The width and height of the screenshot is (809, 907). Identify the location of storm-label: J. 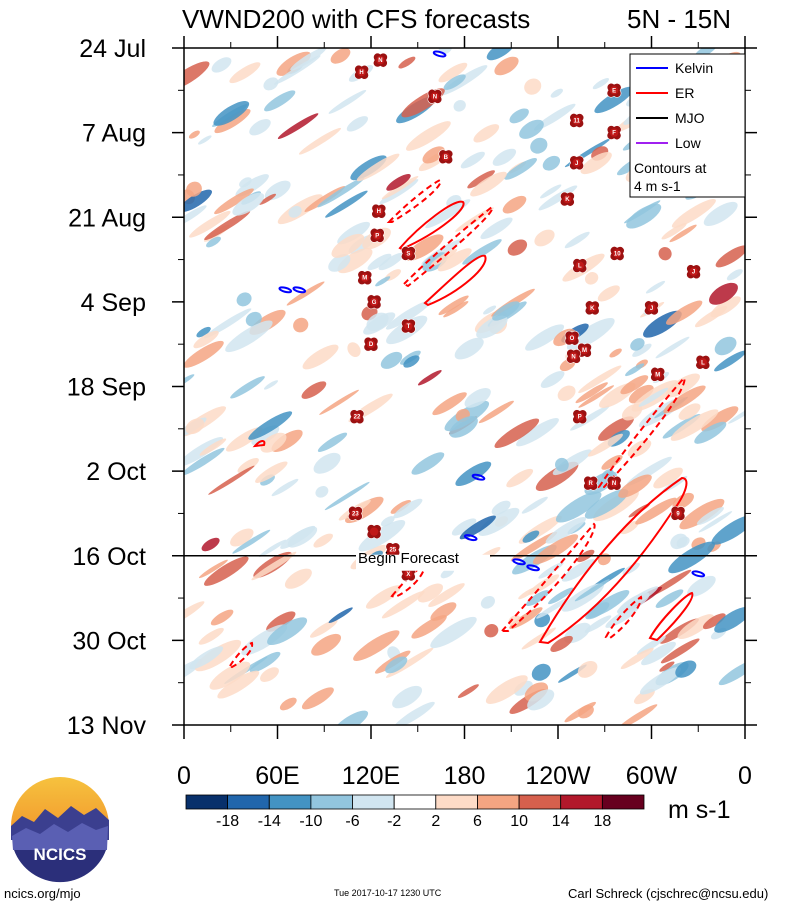
(693, 273).